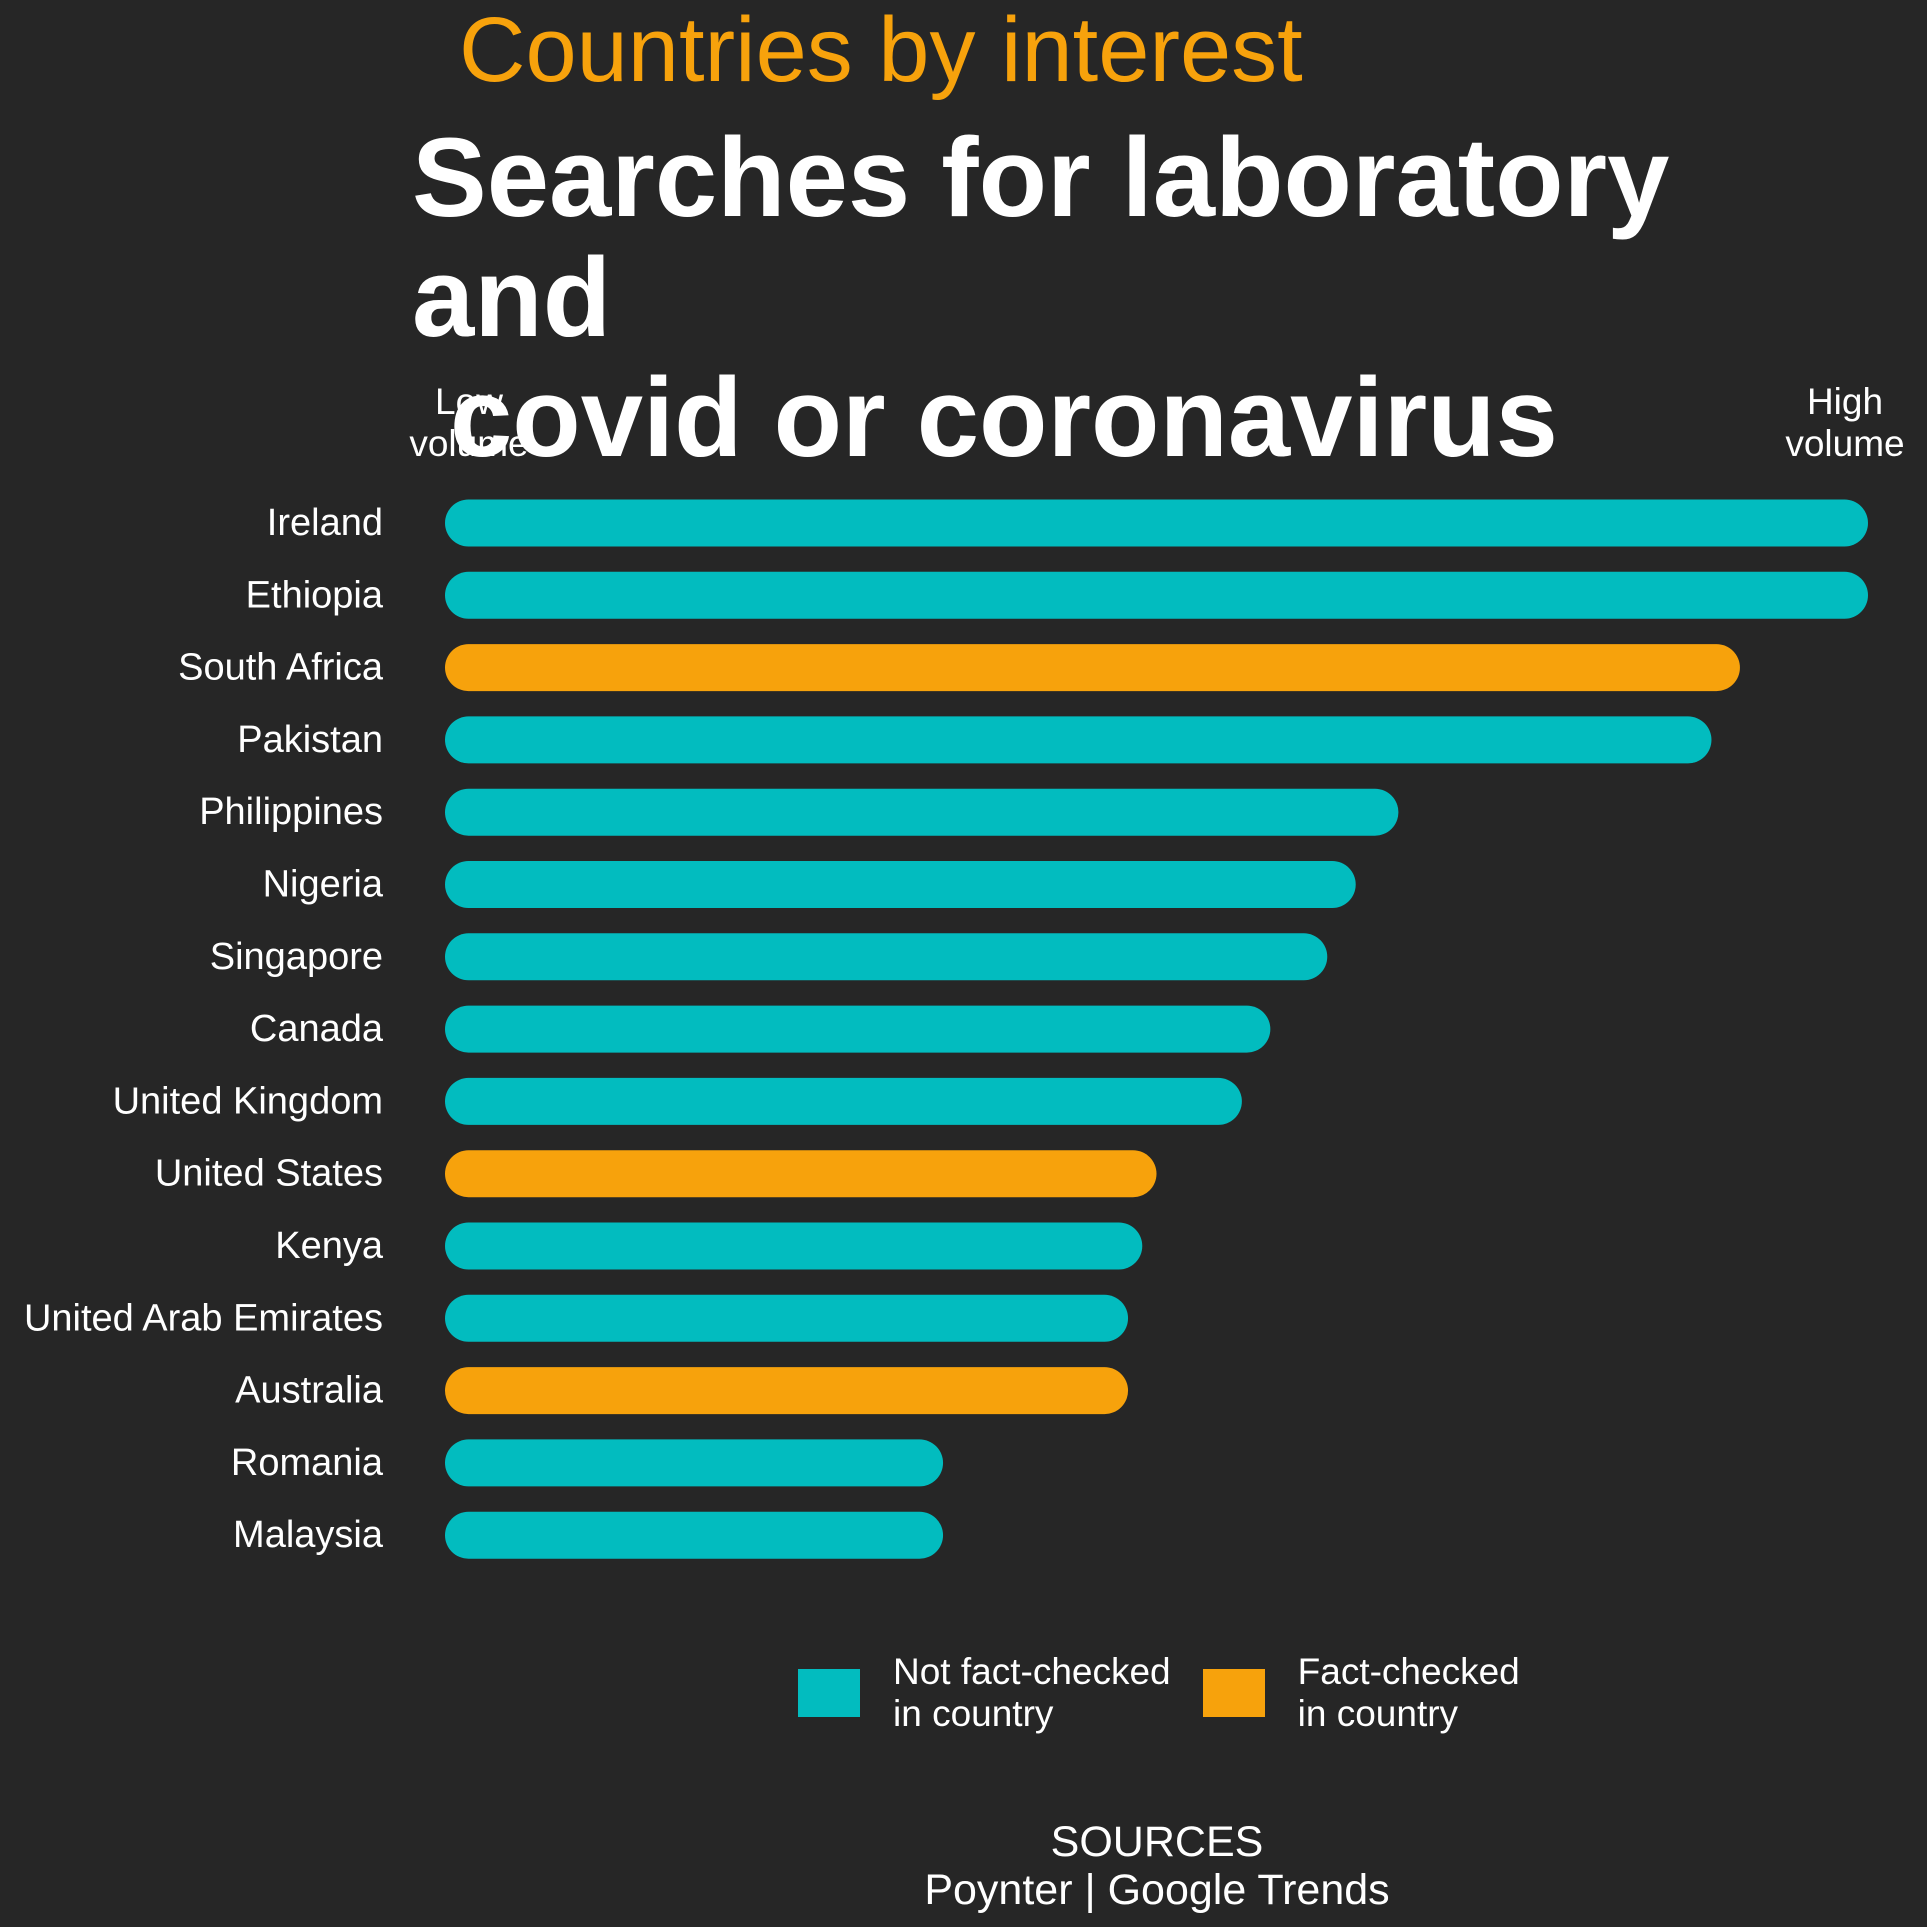 Image resolution: width=1927 pixels, height=1927 pixels. Describe the element at coordinates (203, 1318) in the screenshot. I see `category-label-united-arab-emirates: United Arab Emirates` at that location.